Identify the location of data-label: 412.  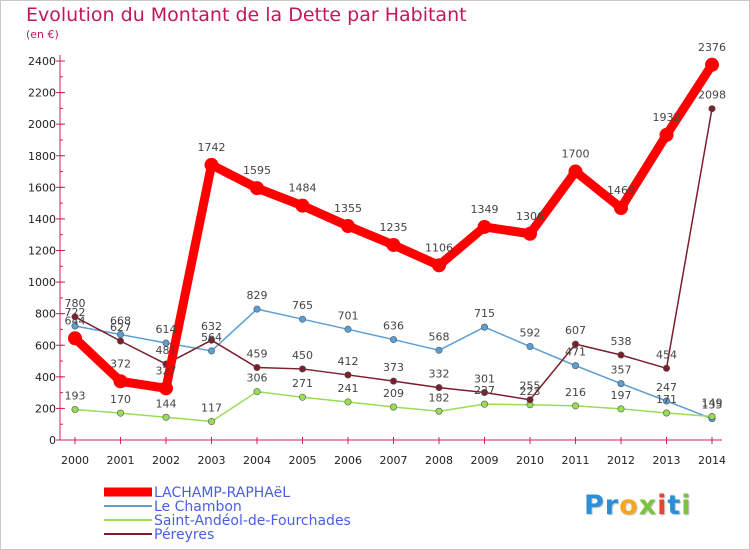
(348, 361).